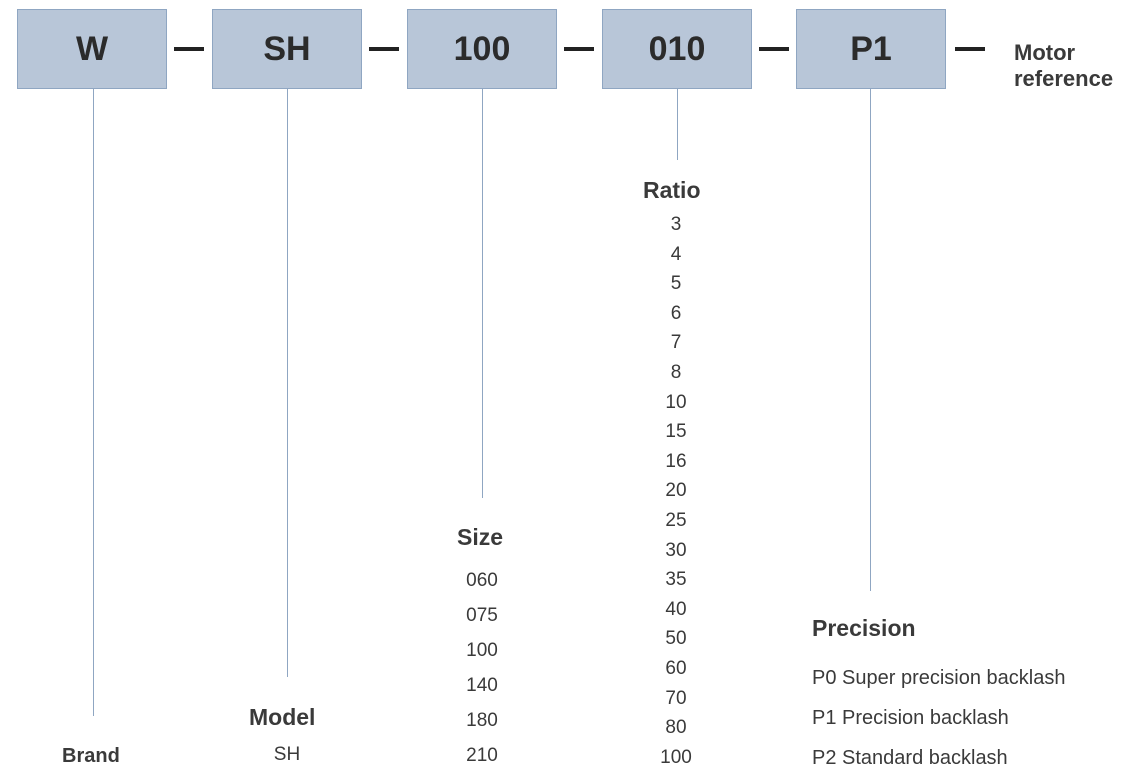 Image resolution: width=1138 pixels, height=780 pixels. I want to click on code-box-precision: P1, so click(871, 49).